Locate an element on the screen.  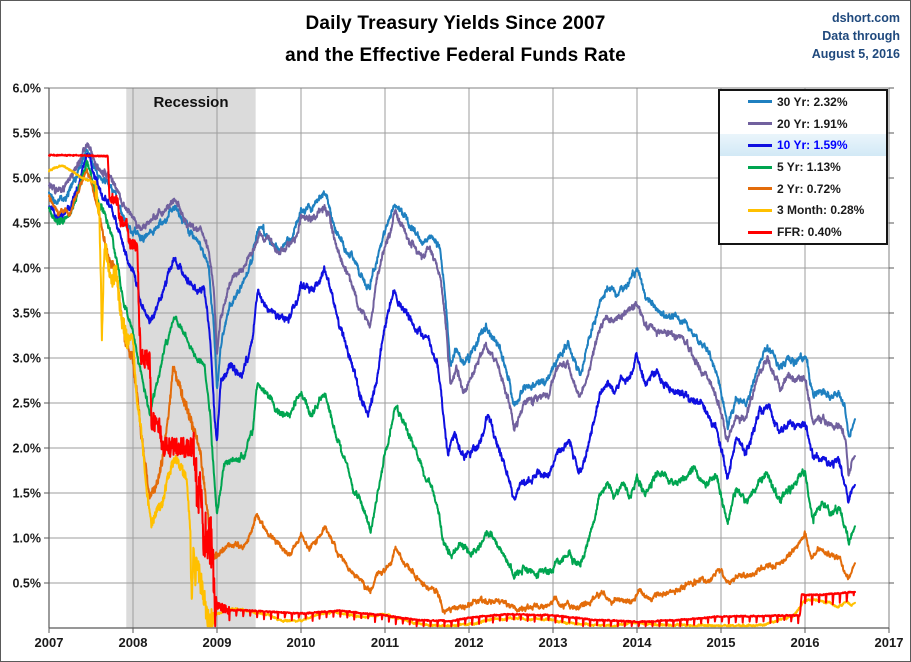
x-axis-label: 2011 is located at coordinates (385, 642).